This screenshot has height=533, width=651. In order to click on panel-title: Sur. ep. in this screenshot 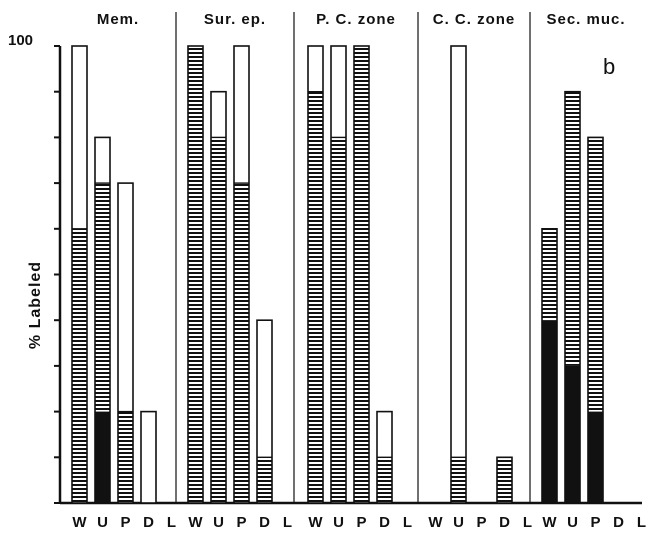, I will do `click(235, 19)`.